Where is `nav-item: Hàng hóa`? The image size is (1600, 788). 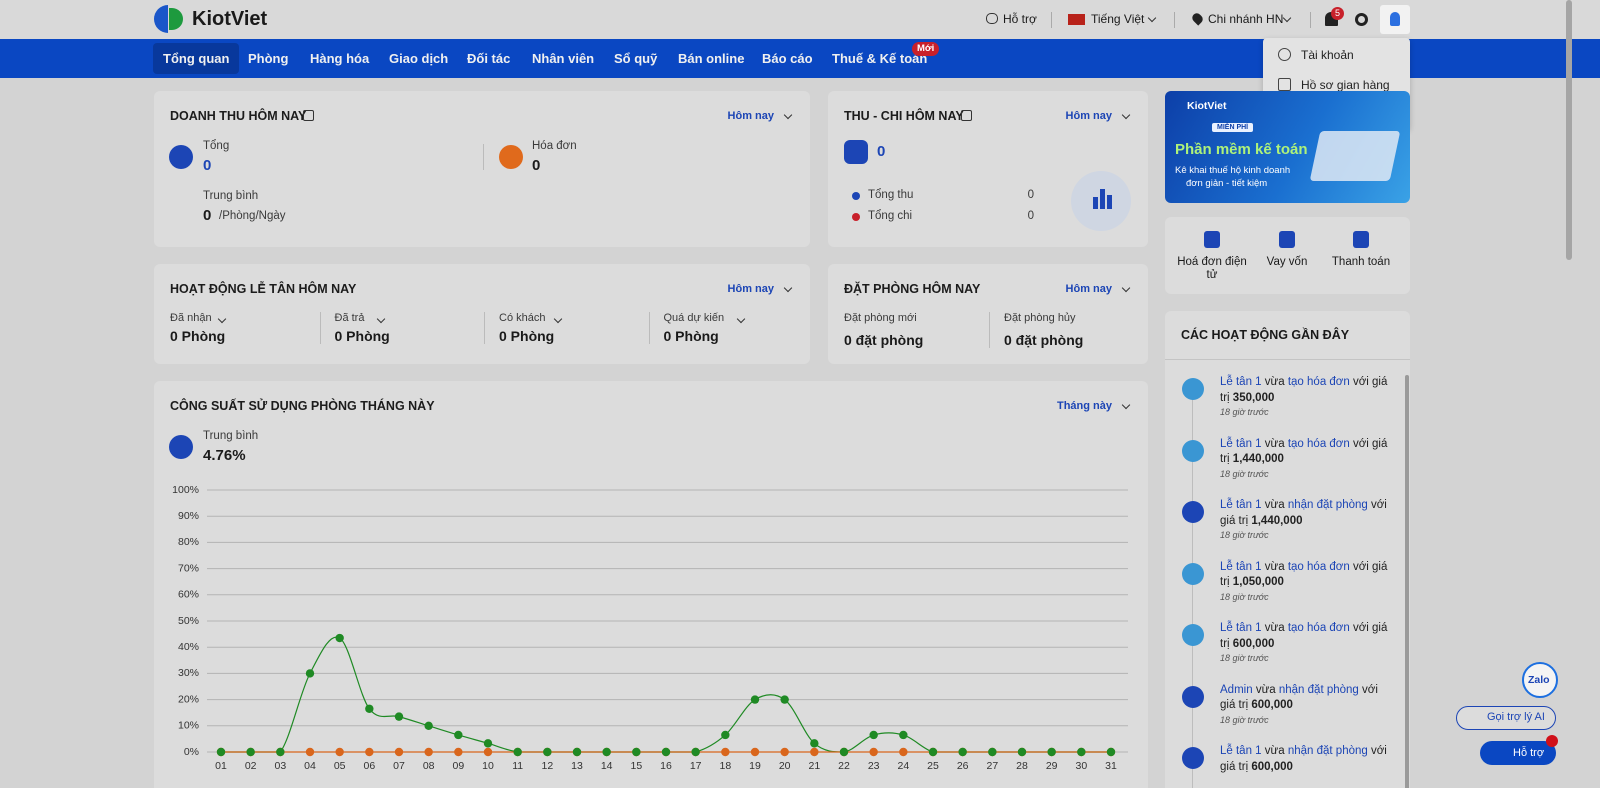
nav-item: Hàng hóa is located at coordinates (340, 58).